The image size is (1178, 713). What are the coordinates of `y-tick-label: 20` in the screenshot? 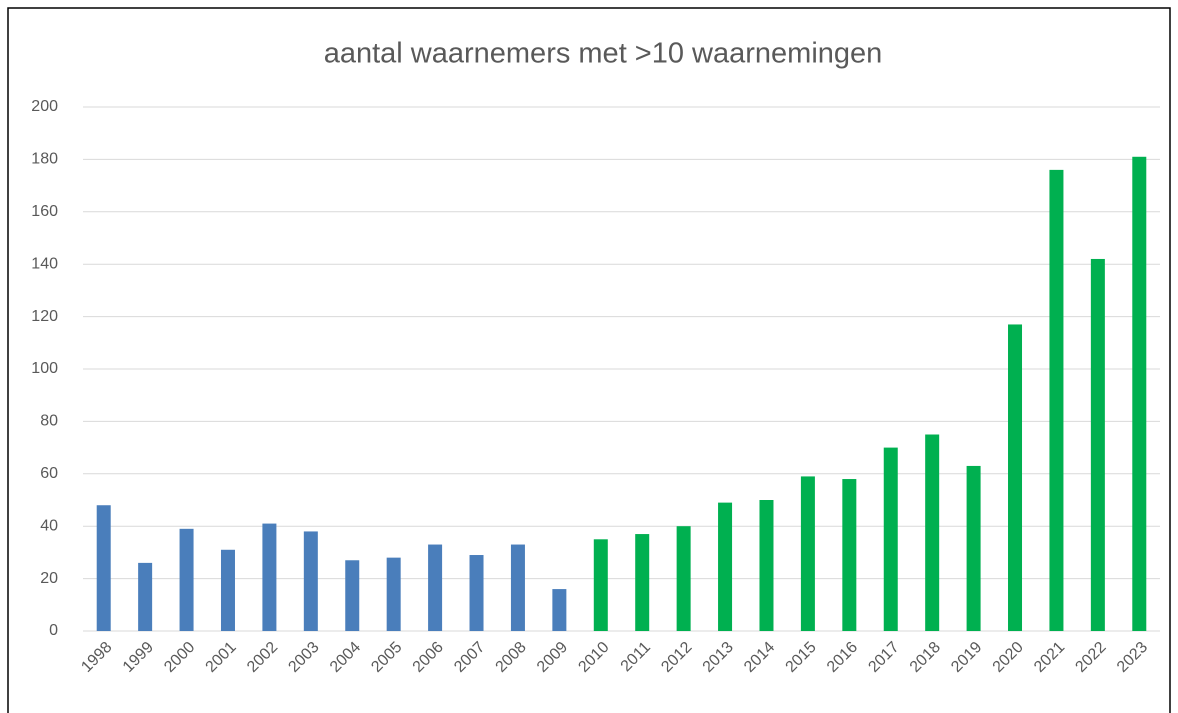 It's located at (49, 578).